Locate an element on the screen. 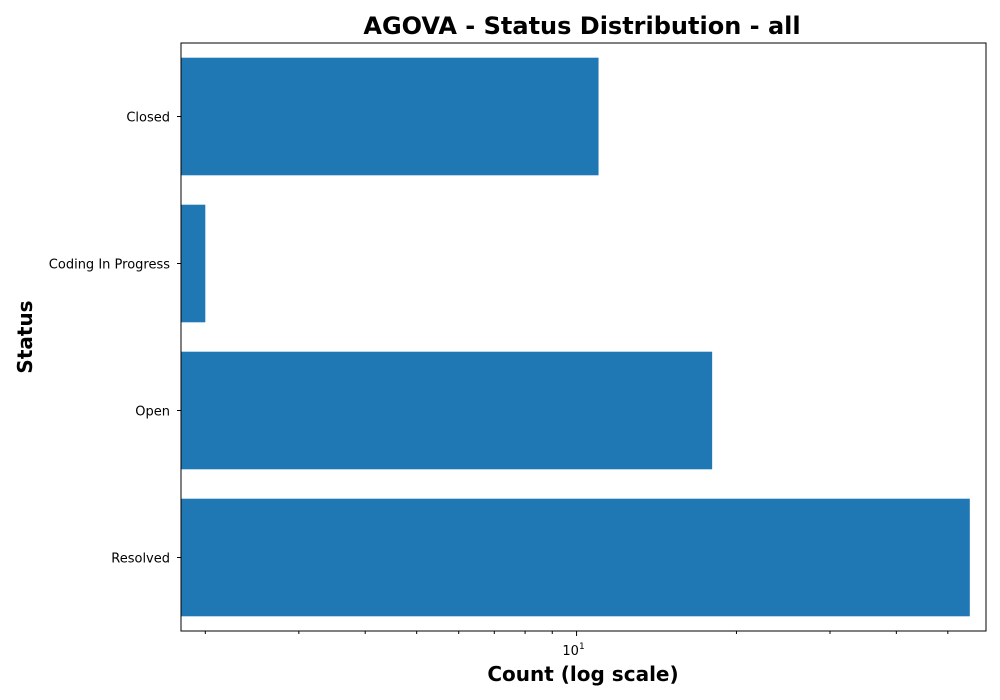  x-tick-label: 101 is located at coordinates (573, 650).